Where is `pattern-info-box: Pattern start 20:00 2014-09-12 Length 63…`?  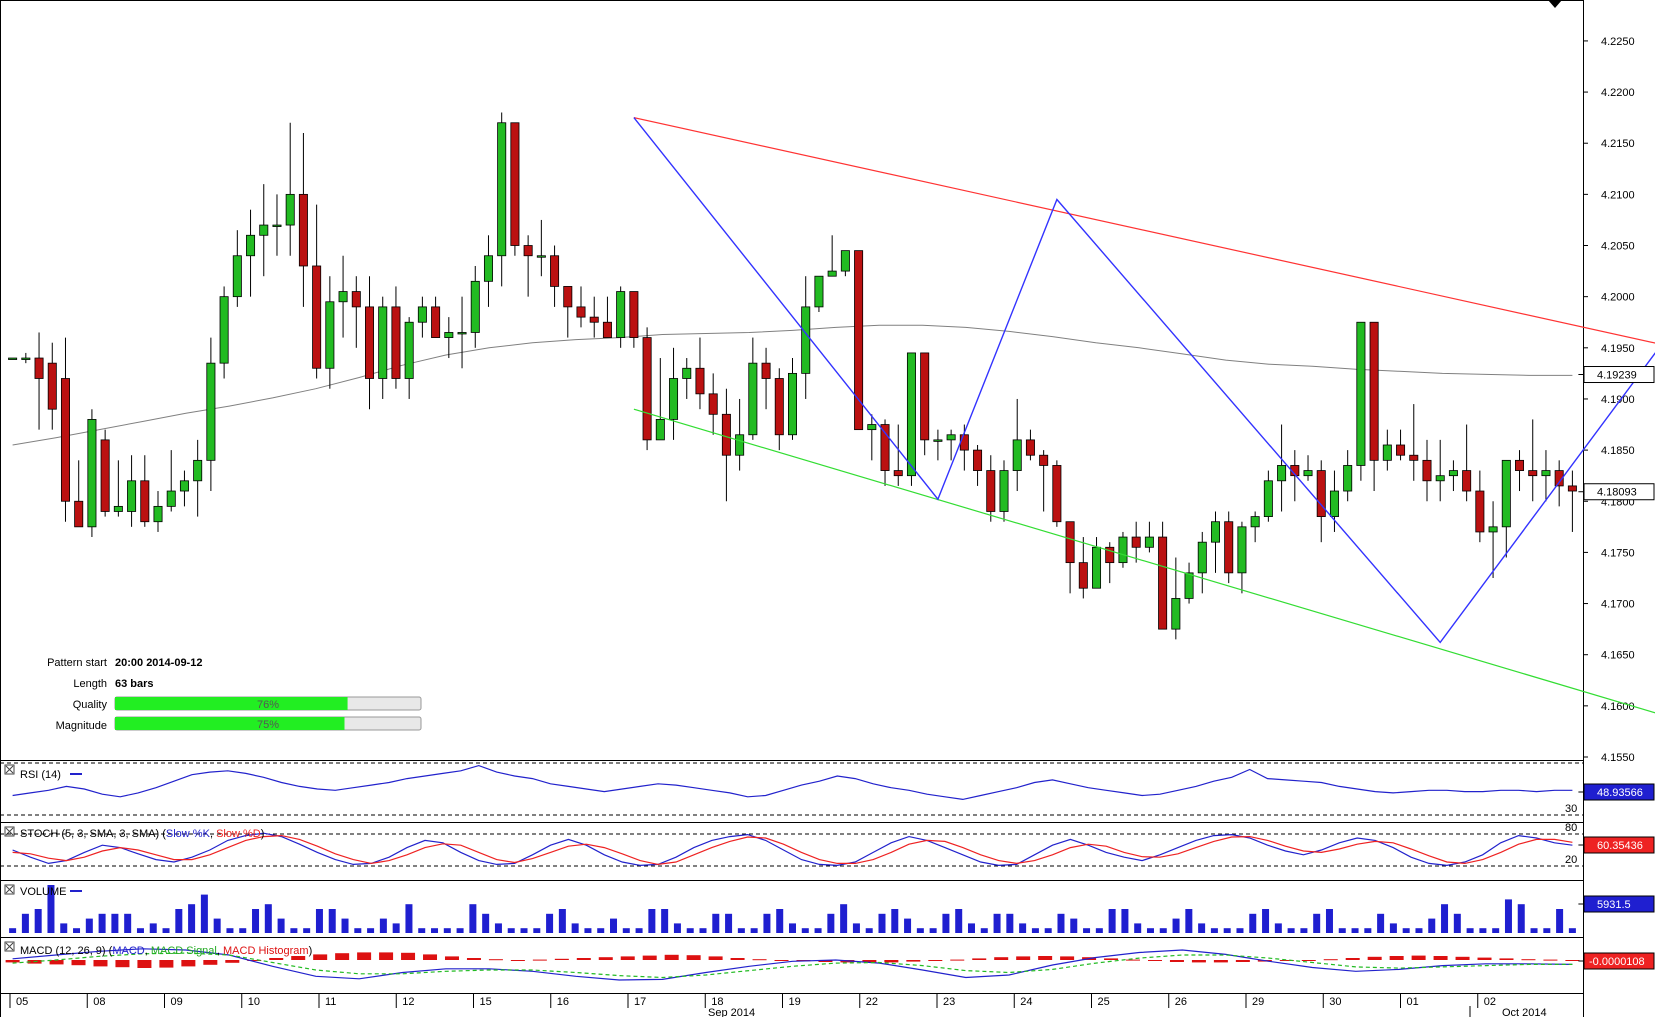 pattern-info-box: Pattern start 20:00 2014-09-12 Length 63… is located at coordinates (234, 694).